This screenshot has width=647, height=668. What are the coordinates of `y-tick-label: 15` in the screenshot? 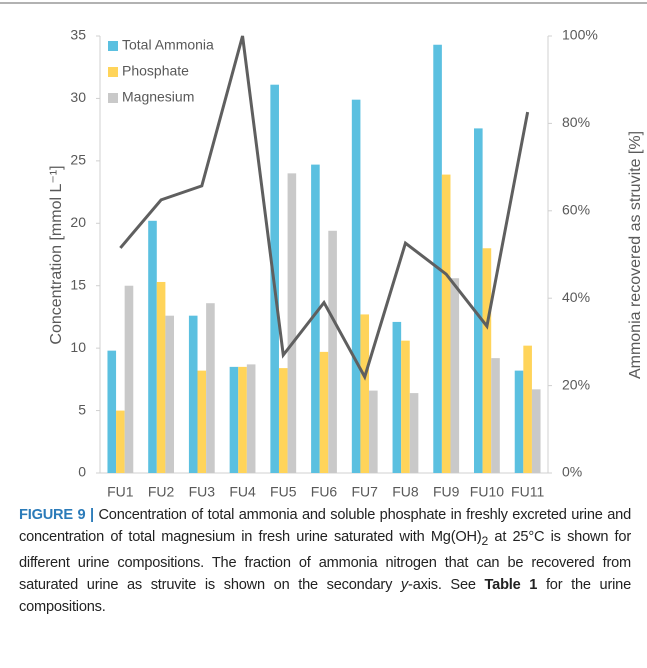 It's located at (78, 284).